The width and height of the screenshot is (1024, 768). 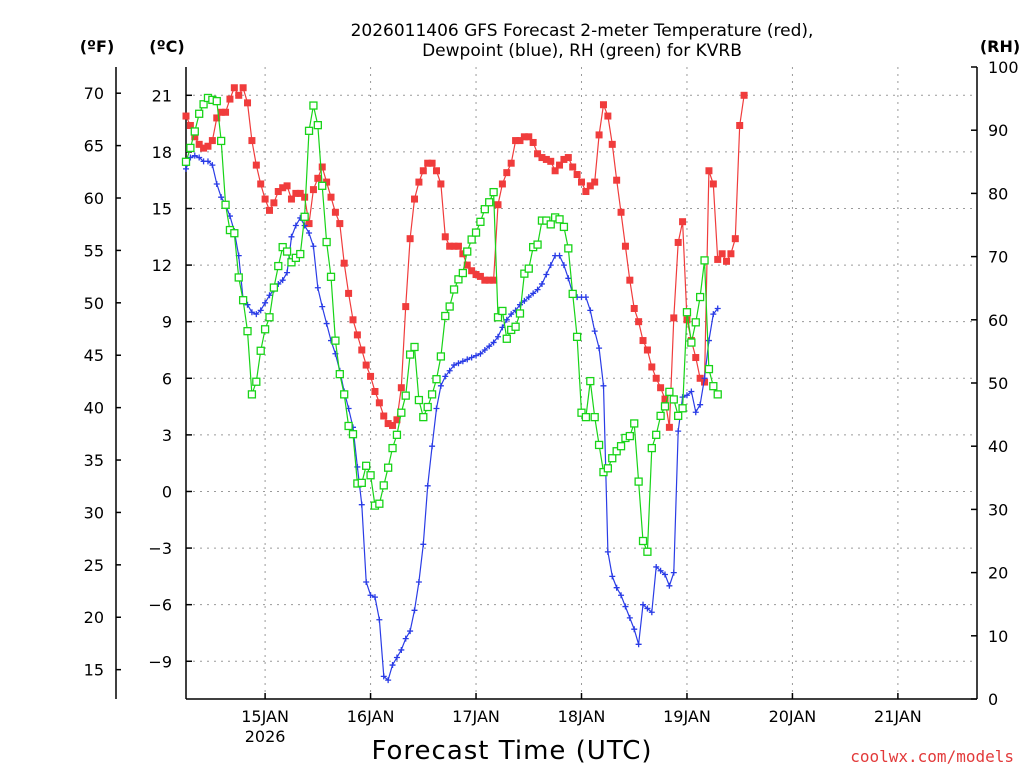 What do you see at coordinates (162, 152) in the screenshot?
I see `celsius-tick-label: 18` at bounding box center [162, 152].